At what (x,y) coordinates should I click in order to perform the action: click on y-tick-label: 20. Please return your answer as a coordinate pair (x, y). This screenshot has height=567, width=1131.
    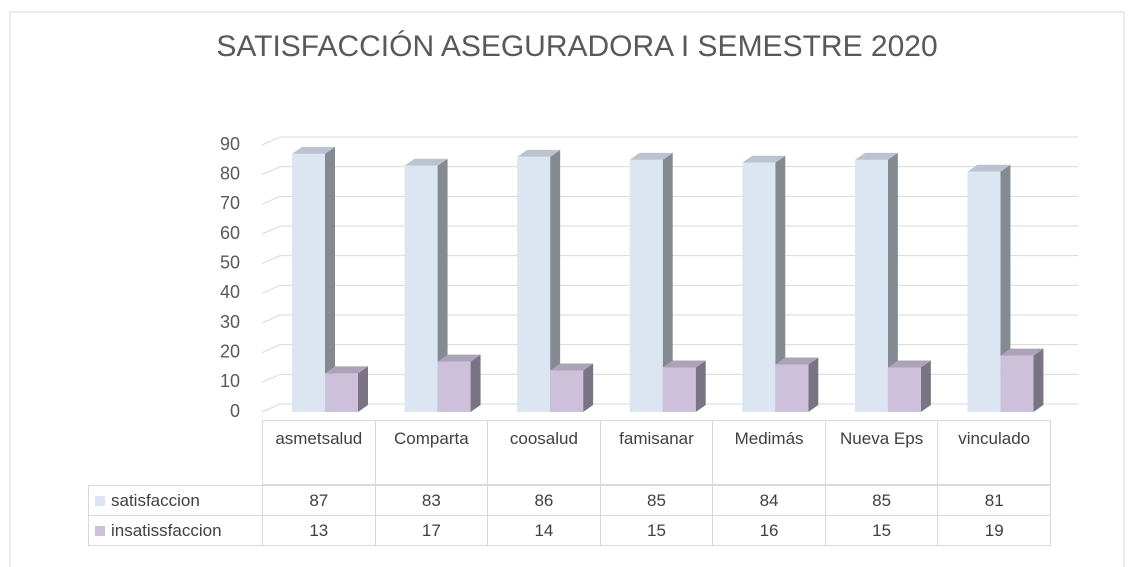
    Looking at the image, I should click on (230, 351).